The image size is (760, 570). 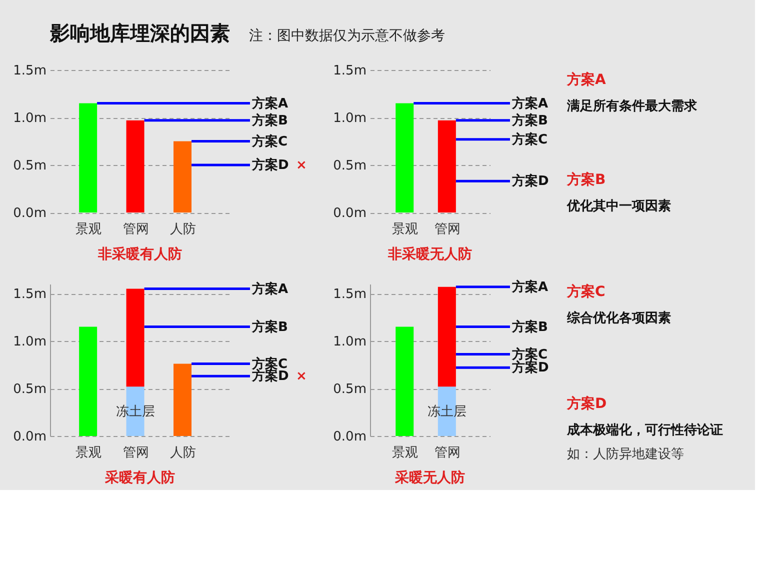 I want to click on text: 方案C, so click(x=586, y=291).